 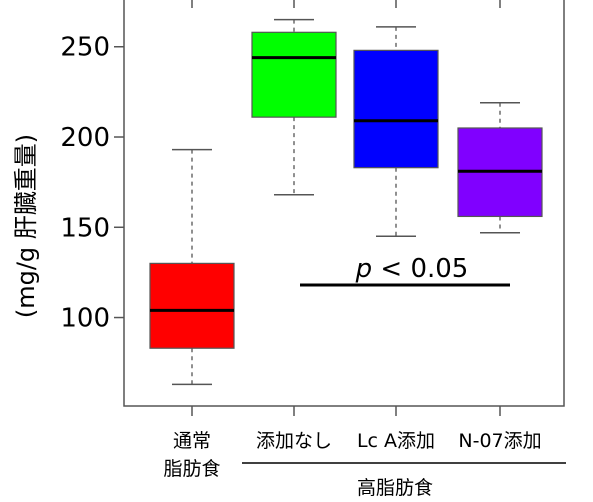 What do you see at coordinates (499, 441) in the screenshot?
I see `x-tick-label: N-07添加` at bounding box center [499, 441].